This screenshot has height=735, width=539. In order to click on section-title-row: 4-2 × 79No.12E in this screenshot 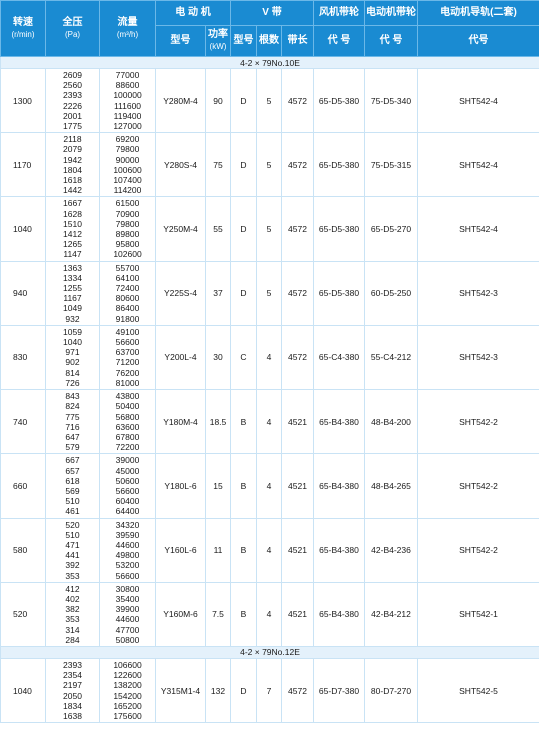, I will do `click(269, 652)`.